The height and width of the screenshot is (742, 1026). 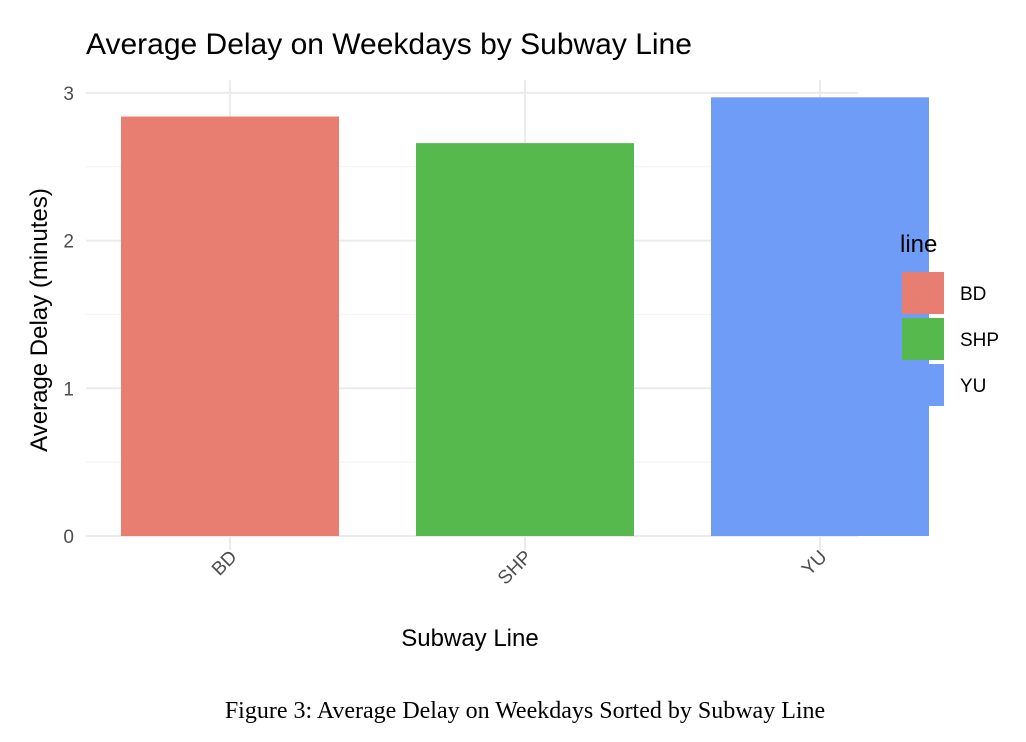 What do you see at coordinates (923, 385) in the screenshot?
I see `legend-key-yu` at bounding box center [923, 385].